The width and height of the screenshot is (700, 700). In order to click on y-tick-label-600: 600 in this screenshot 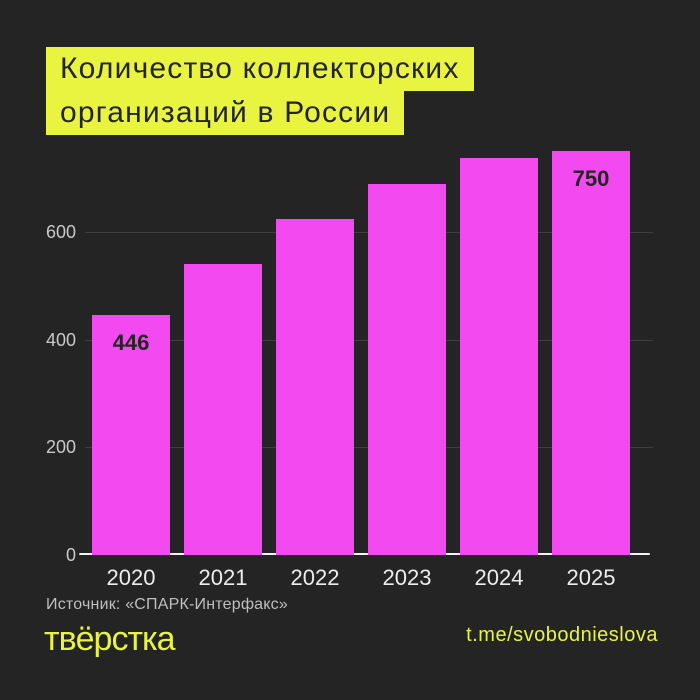, I will do `click(60, 232)`.